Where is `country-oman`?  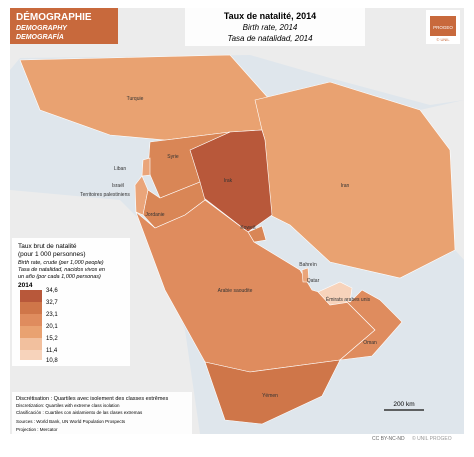 country-oman is located at coordinates (371, 325).